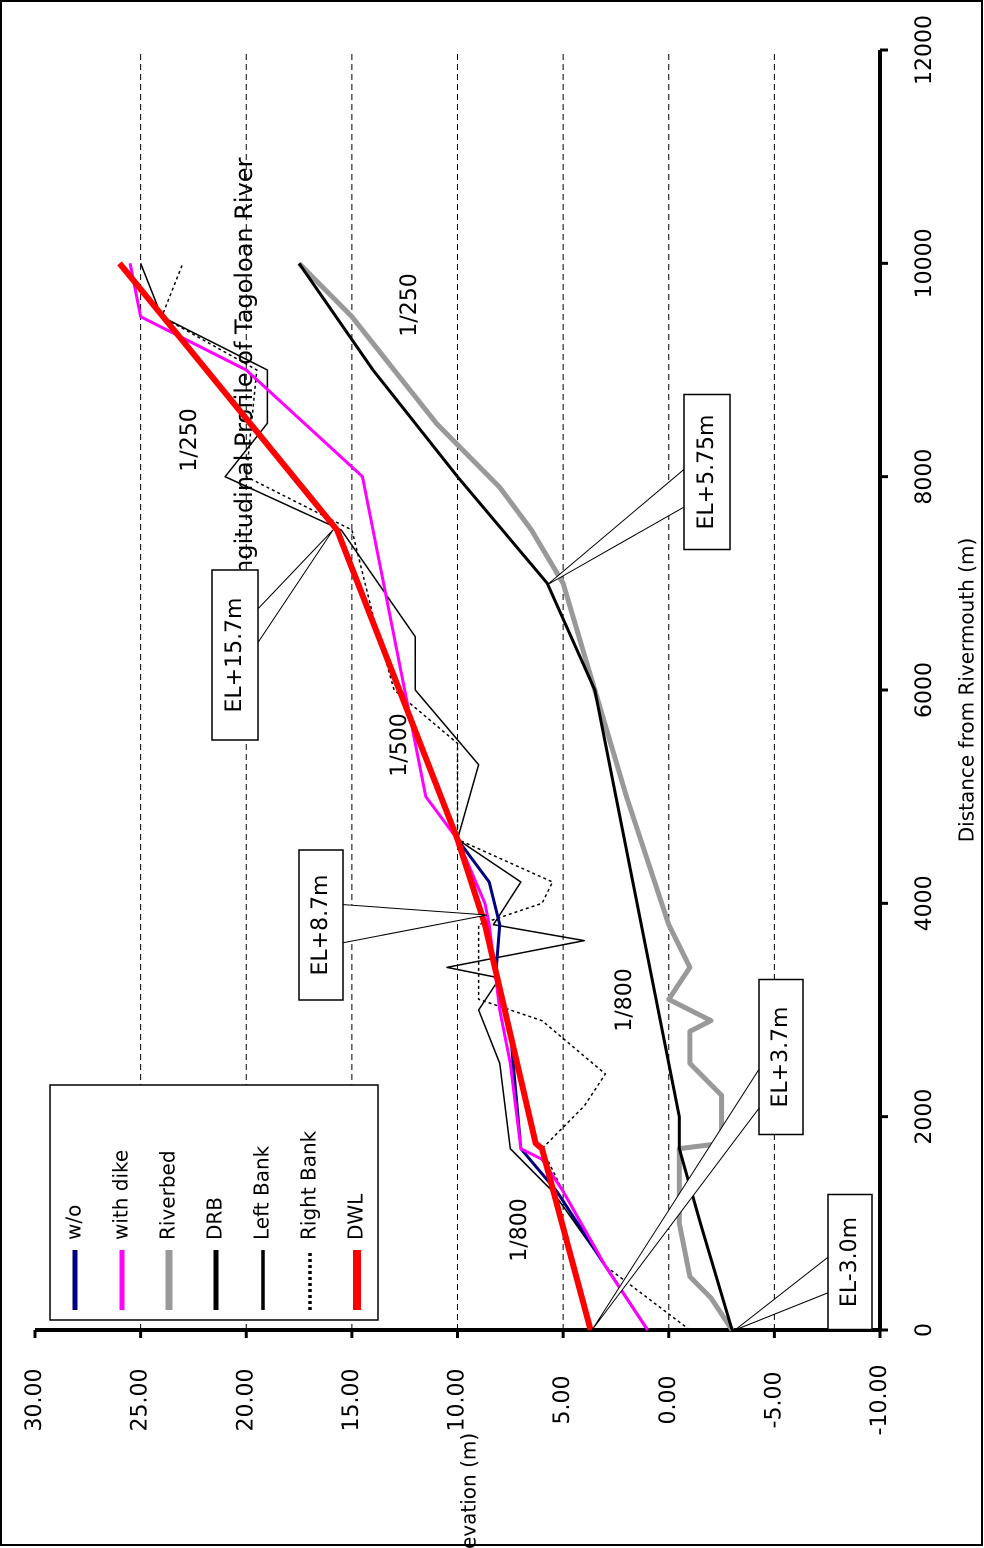  I want to click on x-tick-label: 10000, so click(924, 263).